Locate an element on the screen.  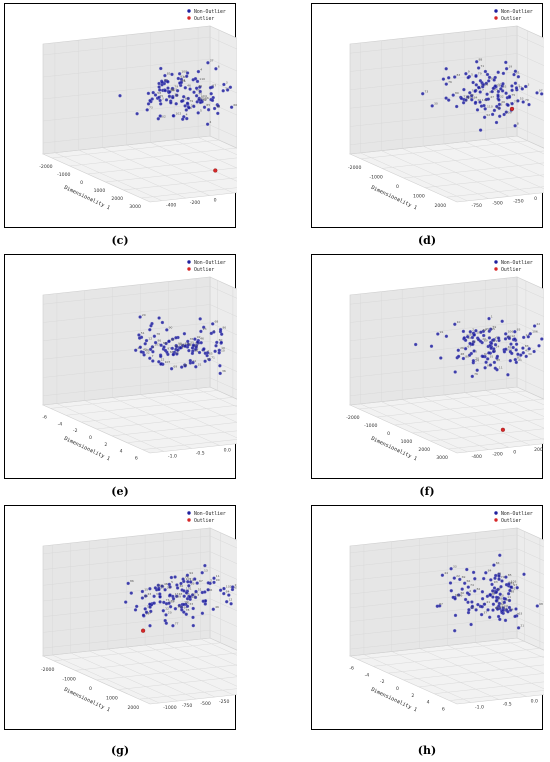
caption-f: (f) is located at coordinates (427, 491).